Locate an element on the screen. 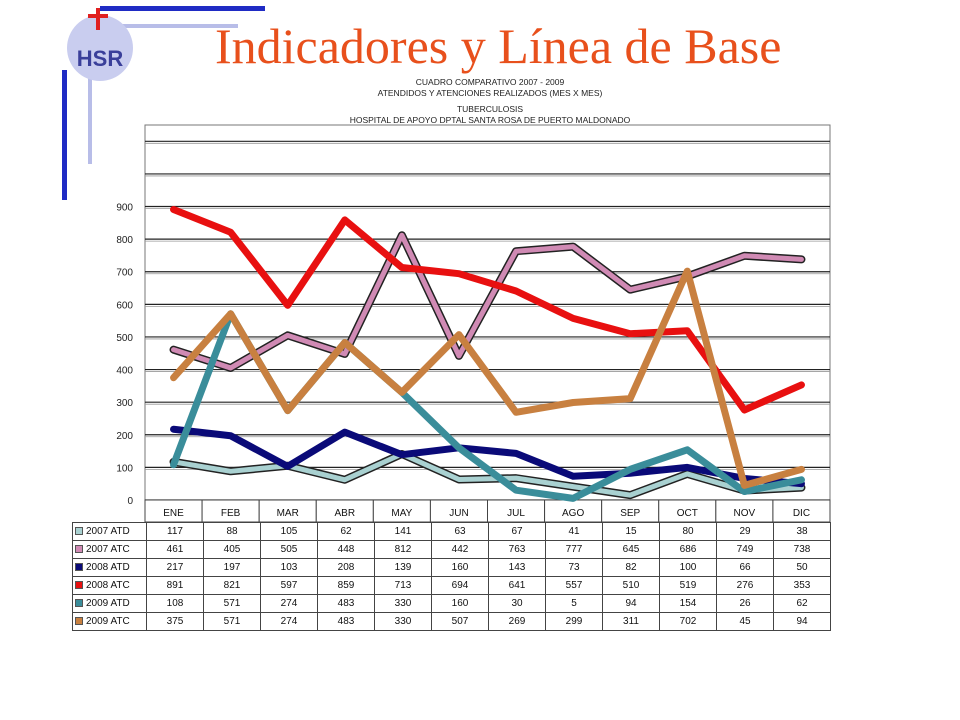 The width and height of the screenshot is (960, 720). legend-label: 2009 ATD is located at coordinates (108, 603).